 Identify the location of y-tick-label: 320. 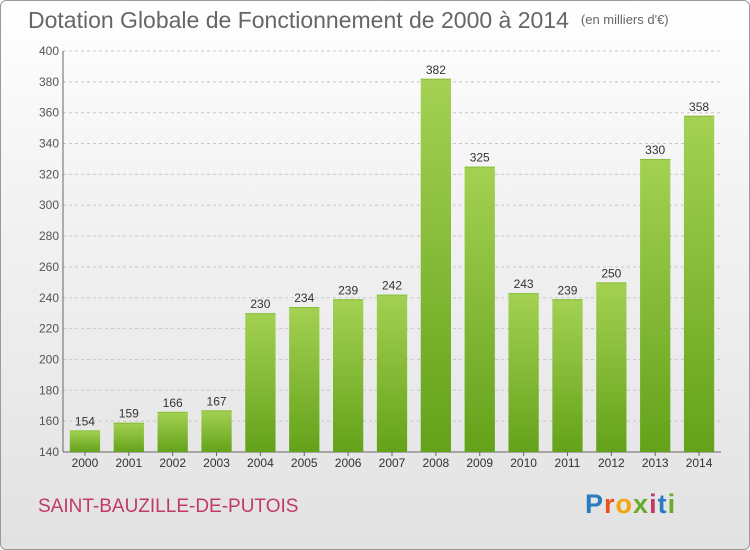
(49, 174).